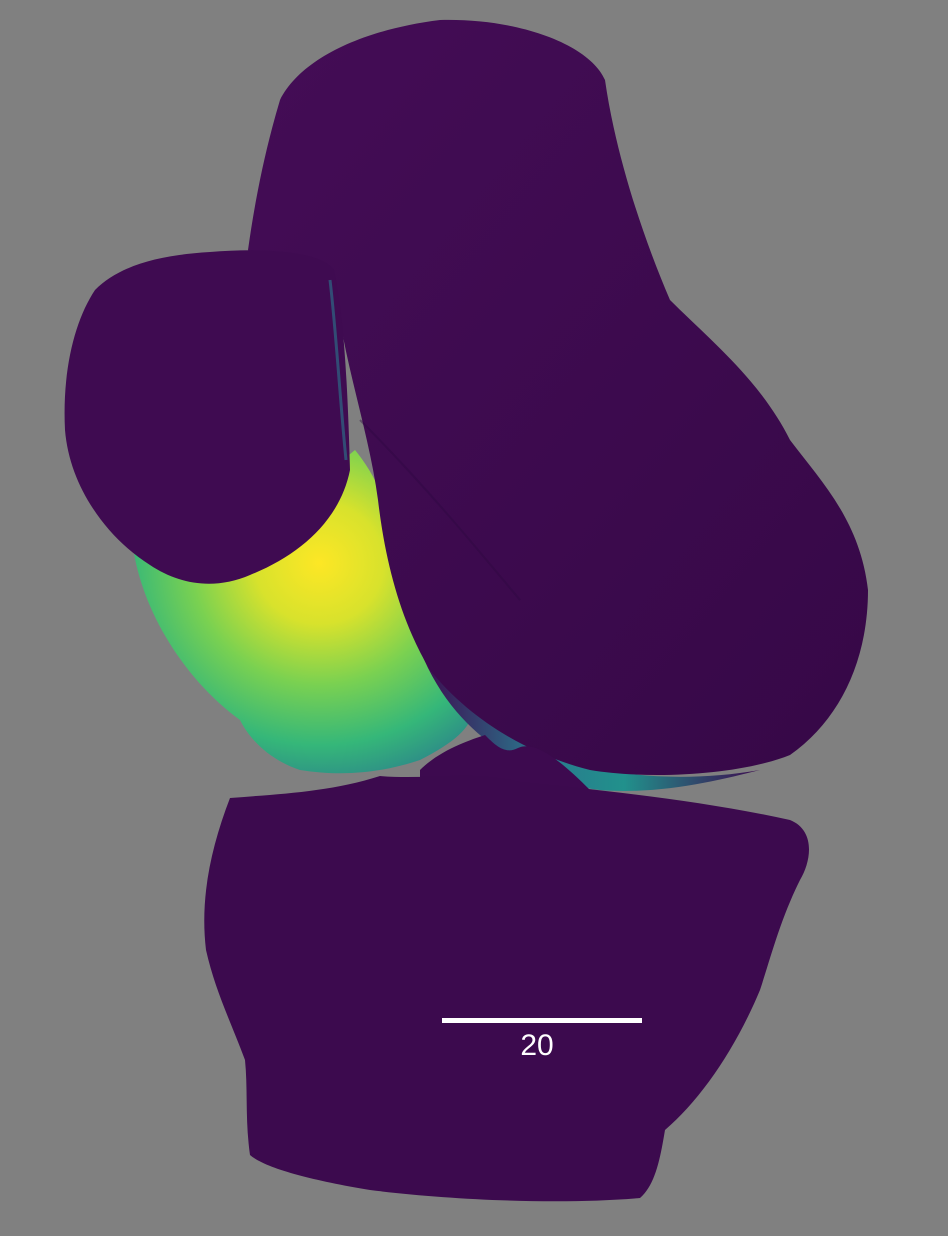 This screenshot has width=948, height=1236. Describe the element at coordinates (537, 1045) in the screenshot. I see `scale-bar-label: 20` at that location.